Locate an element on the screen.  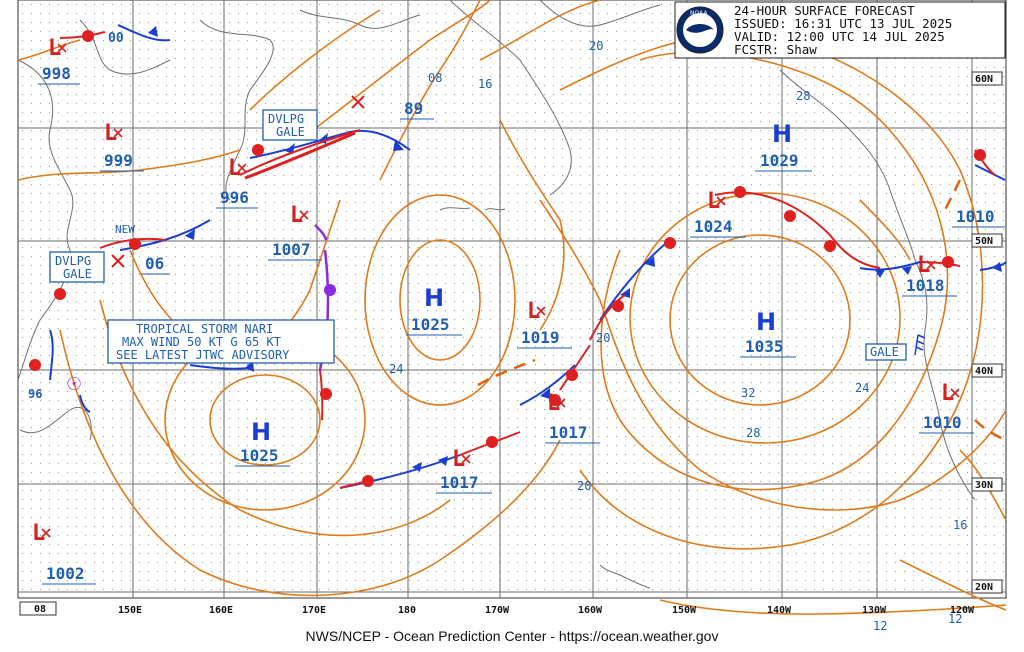
lat-label: 60N is located at coordinates (984, 79).